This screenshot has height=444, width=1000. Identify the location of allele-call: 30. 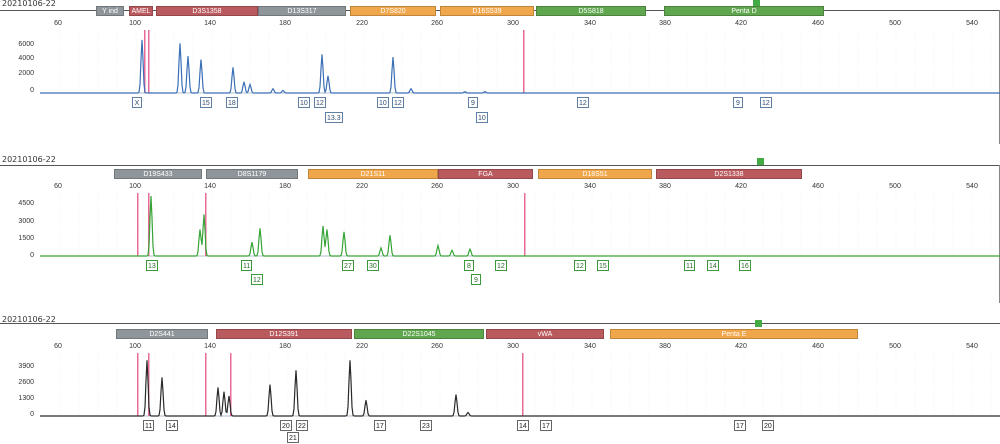
(373, 265).